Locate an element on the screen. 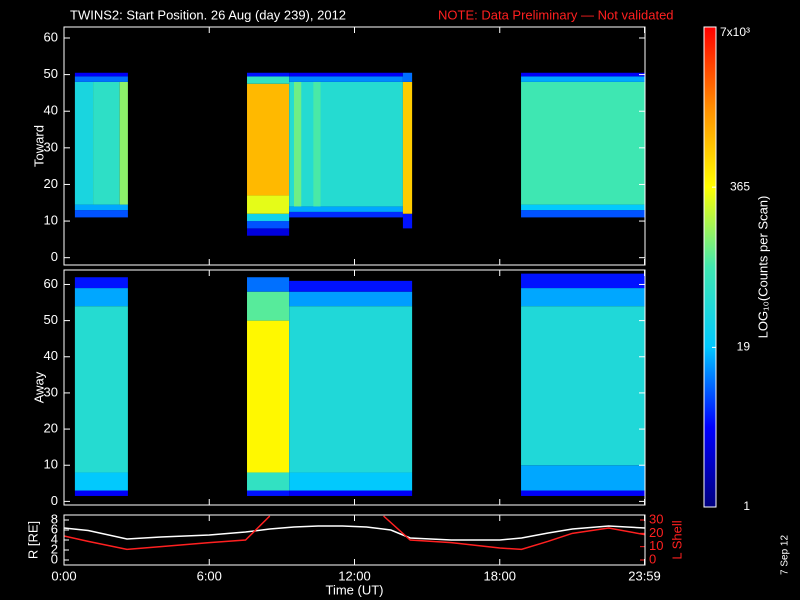  y2-axis-label: L Shell is located at coordinates (676, 539).